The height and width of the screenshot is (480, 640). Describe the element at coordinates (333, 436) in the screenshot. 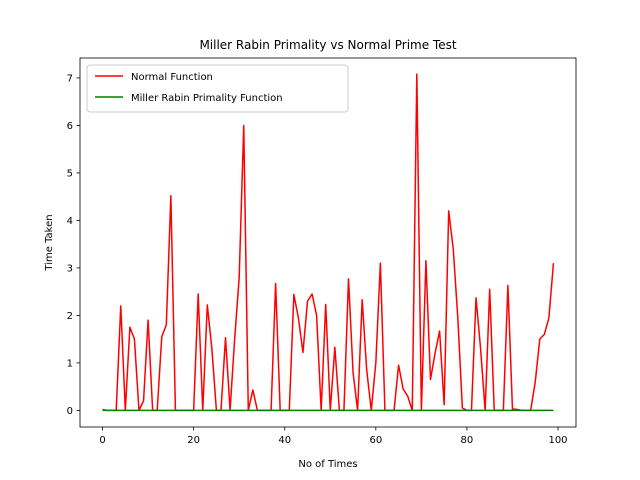

I see `x-axis-ticks: 0 20 40 60 80 100` at that location.